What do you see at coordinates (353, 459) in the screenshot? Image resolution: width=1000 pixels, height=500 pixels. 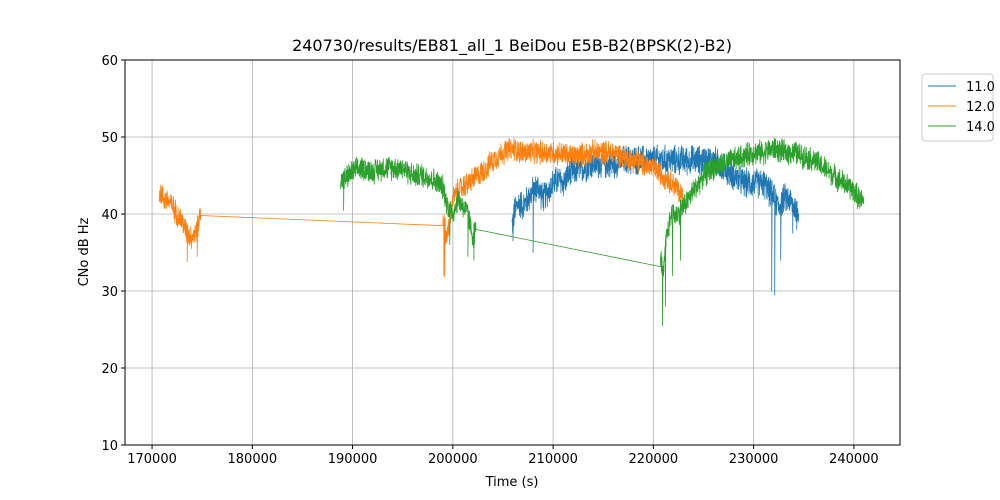 I see `x-tick-label: 190000` at bounding box center [353, 459].